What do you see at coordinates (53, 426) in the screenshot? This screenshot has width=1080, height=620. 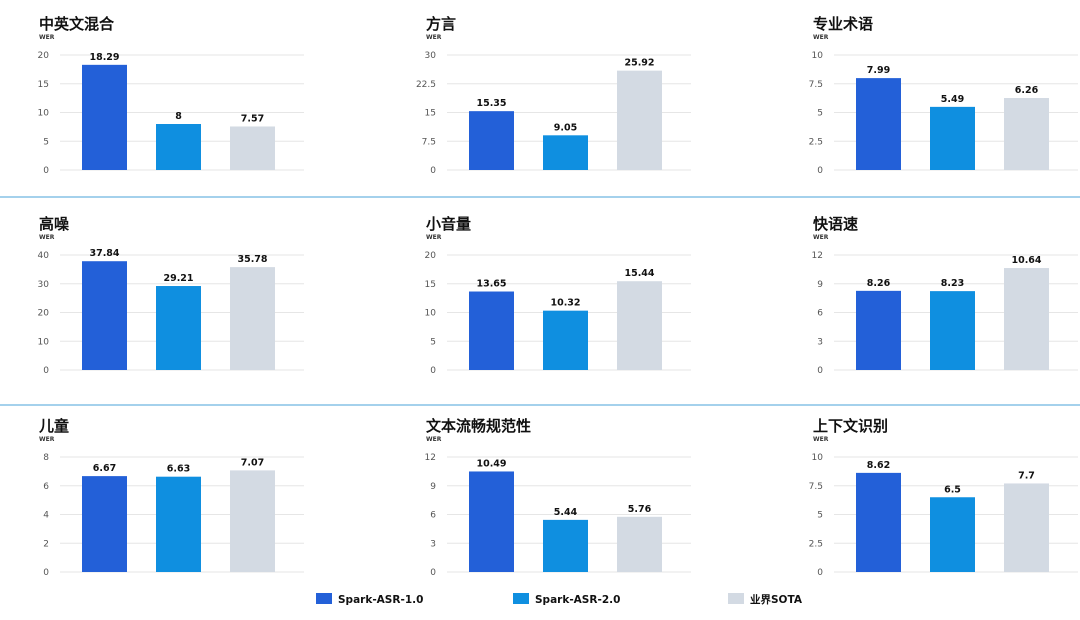 I see `chart-7-title: 儿童` at bounding box center [53, 426].